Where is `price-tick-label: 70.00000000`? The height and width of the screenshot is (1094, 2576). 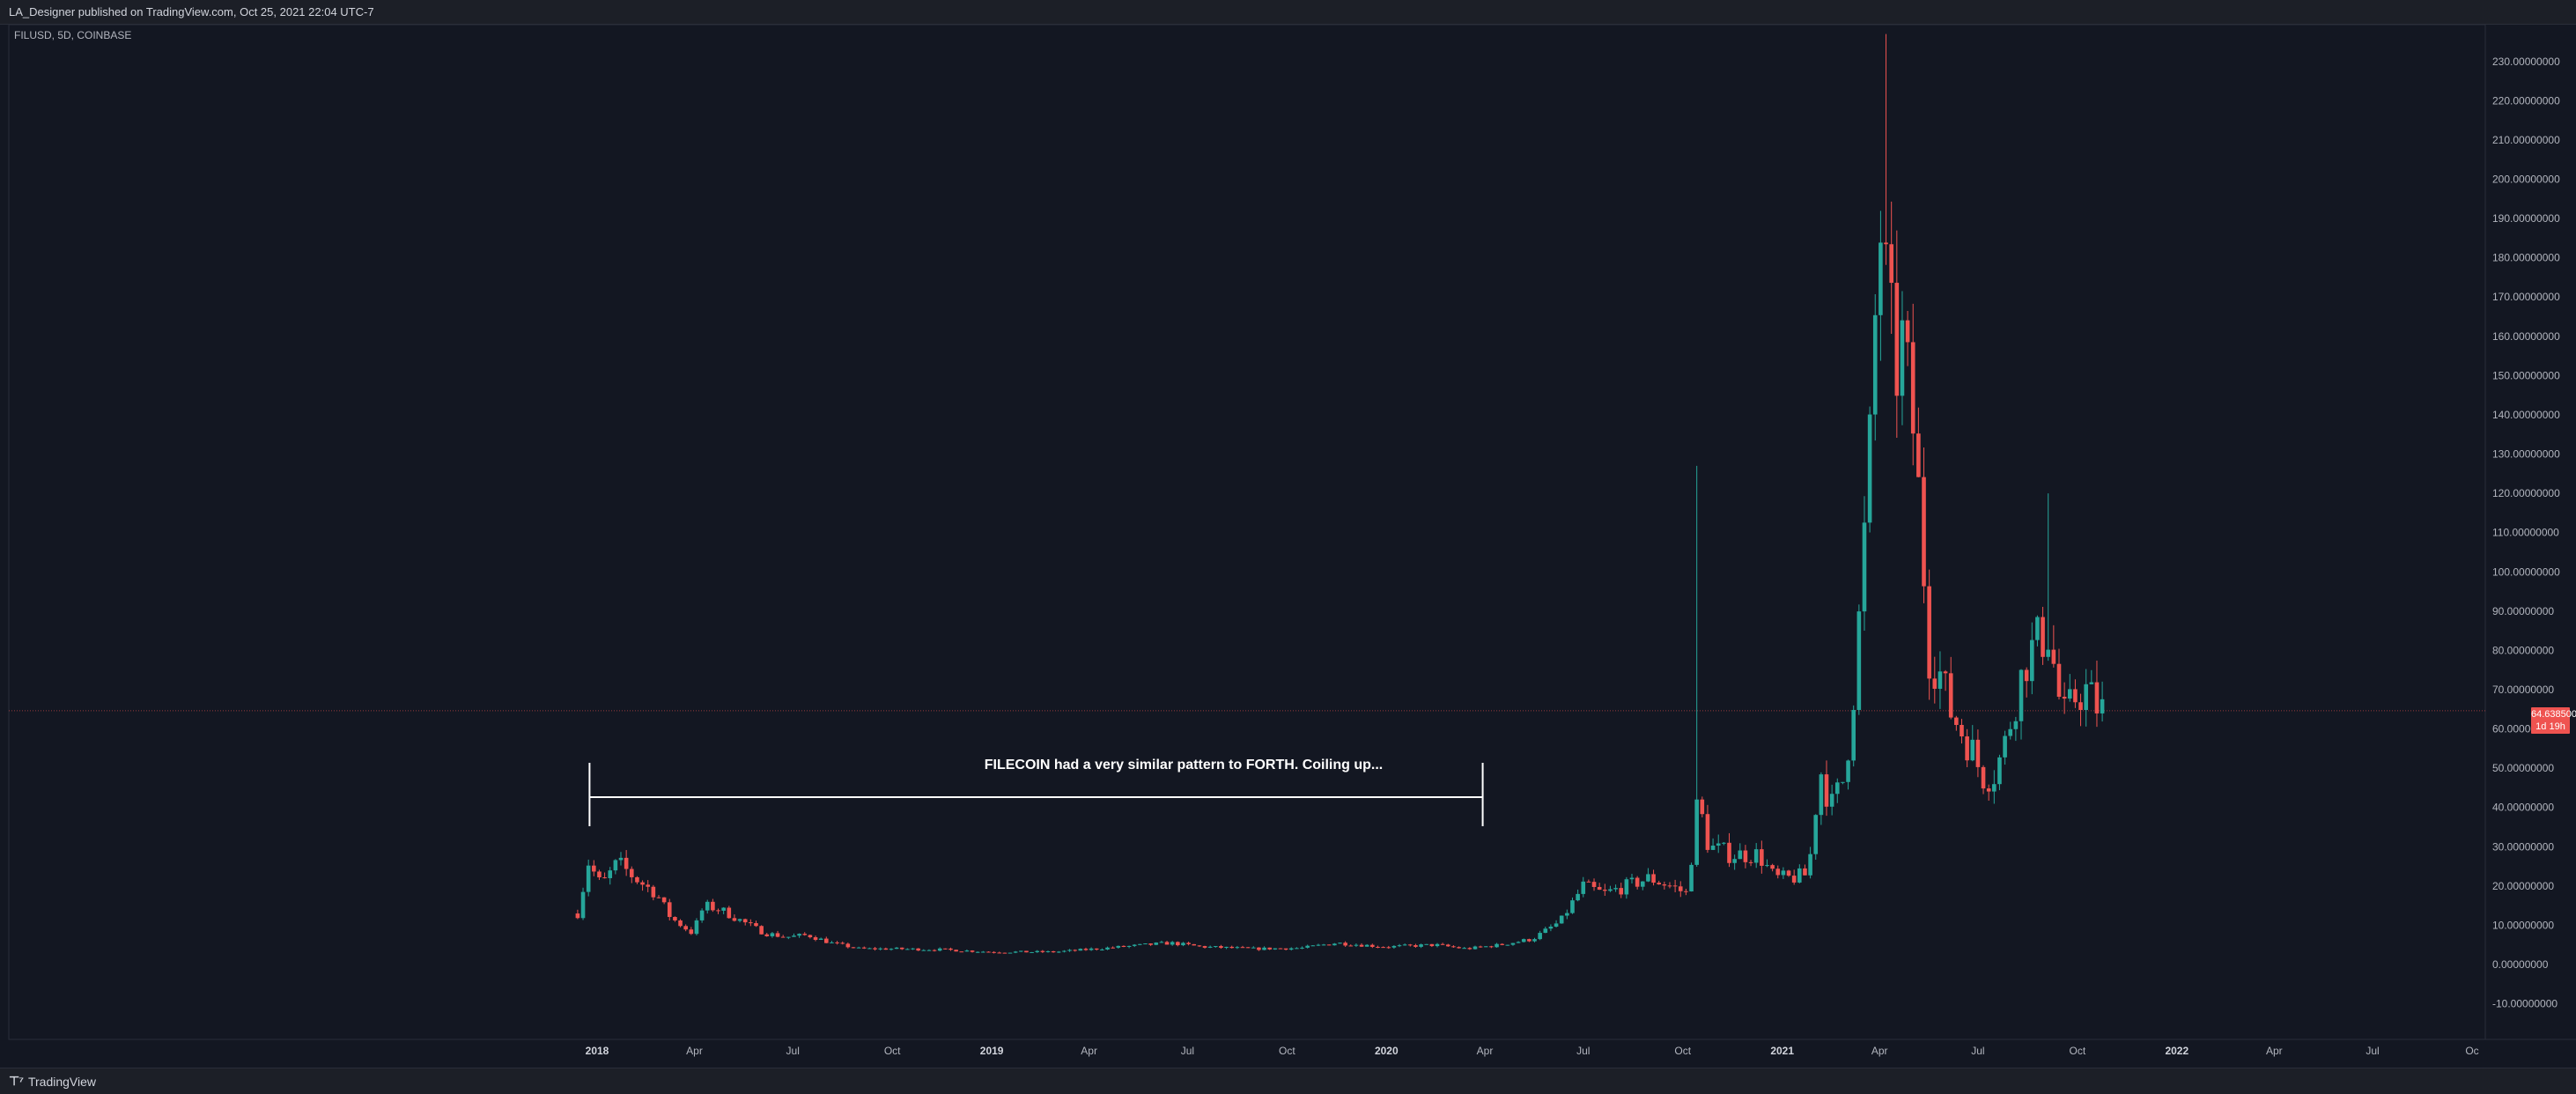 price-tick-label: 70.00000000 is located at coordinates (2523, 690).